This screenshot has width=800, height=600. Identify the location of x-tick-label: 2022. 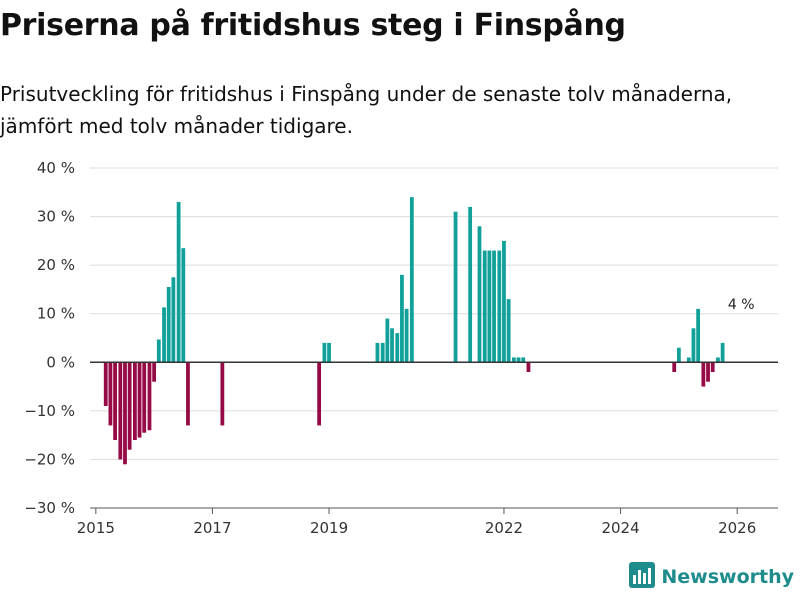
(504, 528).